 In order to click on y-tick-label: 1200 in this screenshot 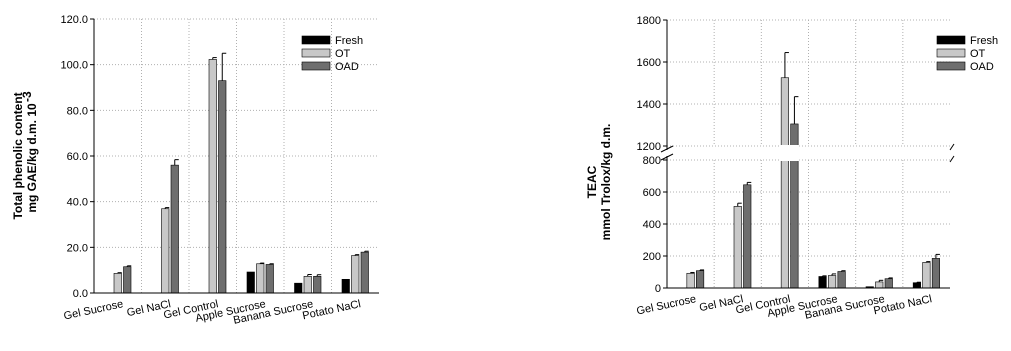, I will do `click(649, 147)`.